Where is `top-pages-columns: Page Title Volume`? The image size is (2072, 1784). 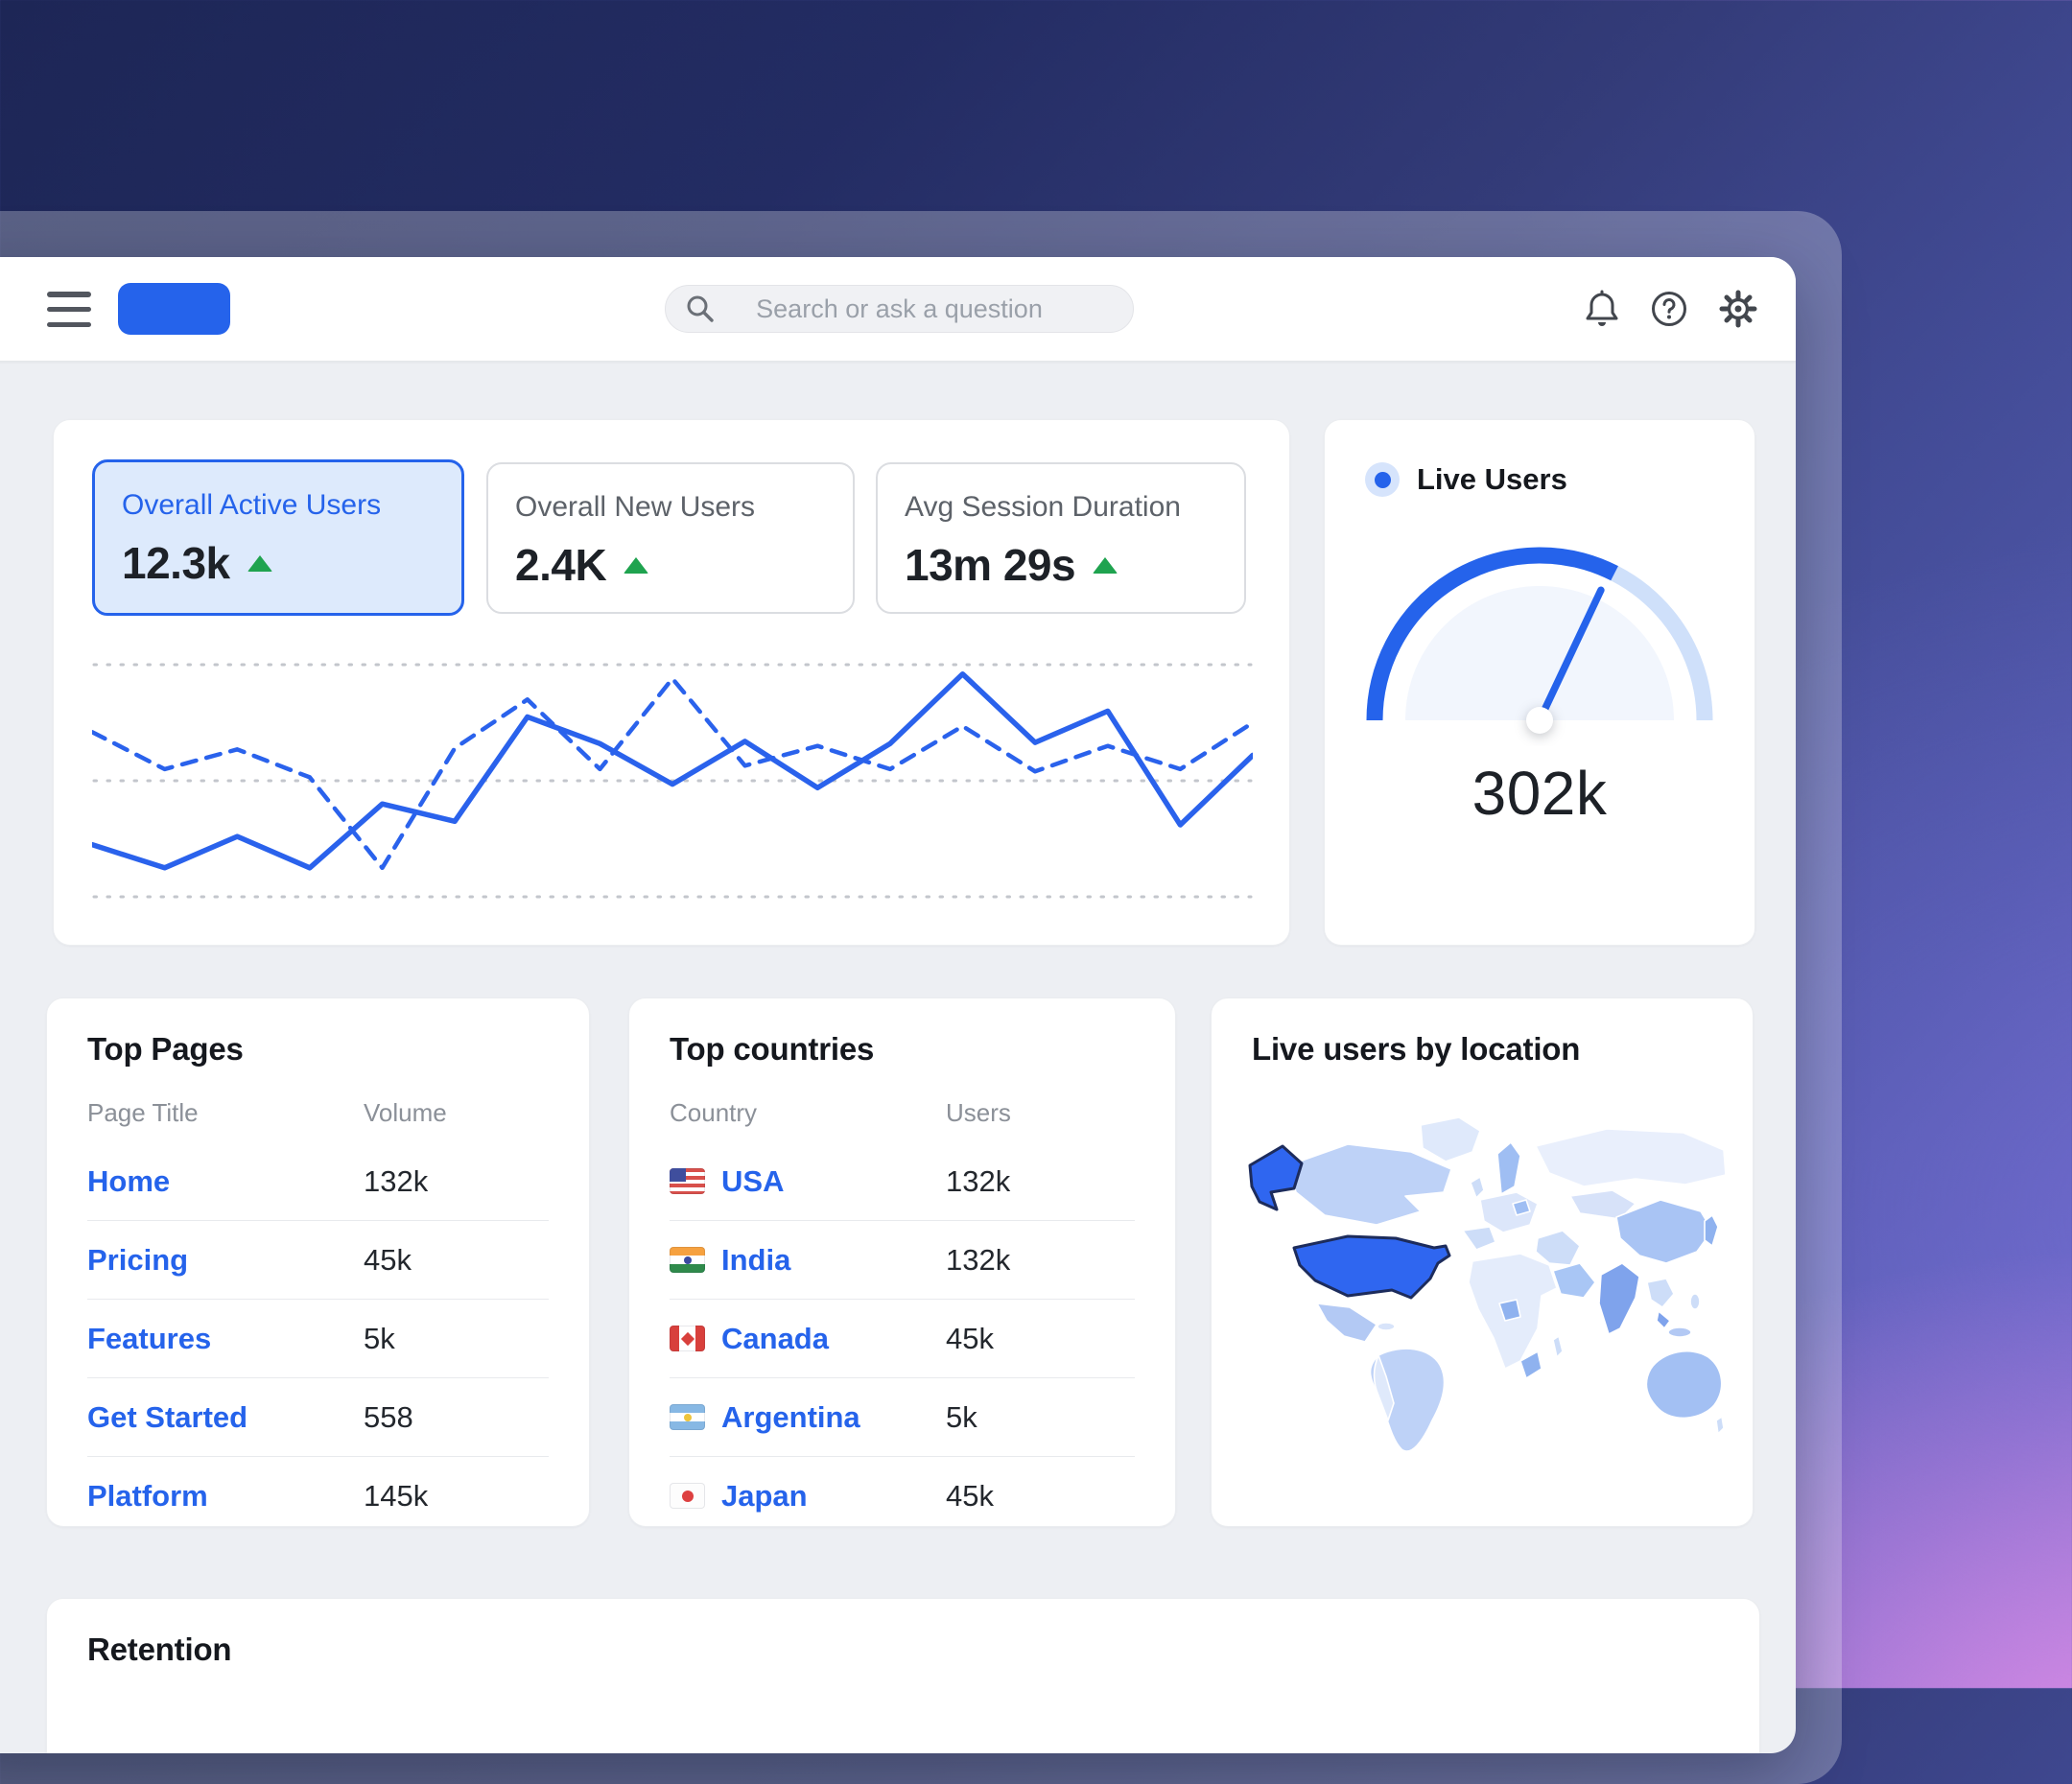
top-pages-columns: Page Title Volume is located at coordinates (318, 1114).